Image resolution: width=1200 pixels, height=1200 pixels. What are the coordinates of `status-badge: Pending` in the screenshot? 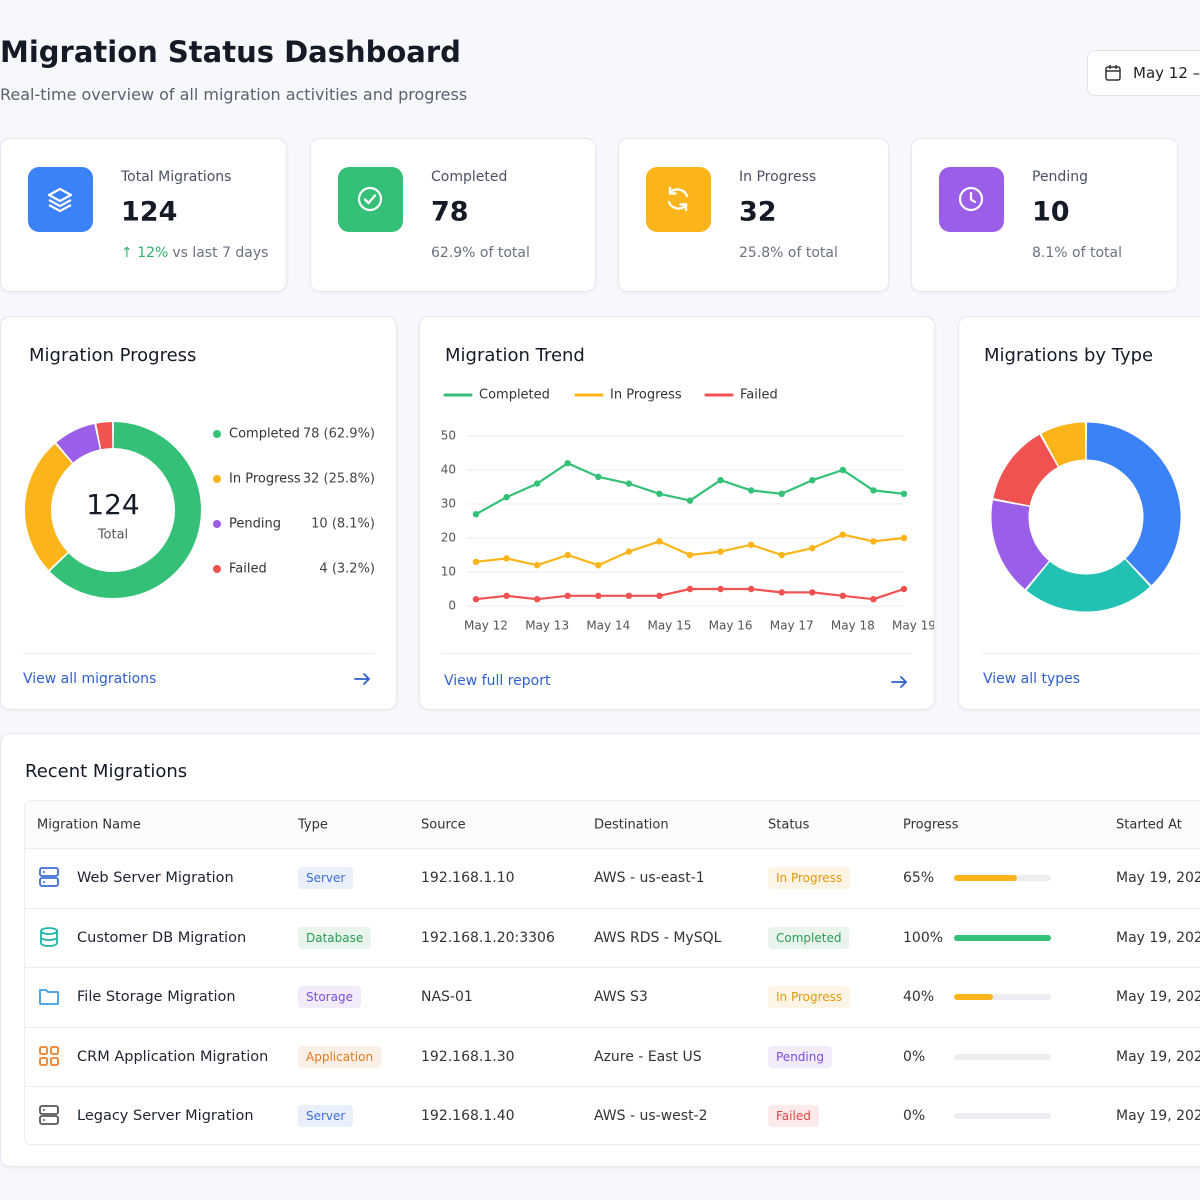 It's located at (800, 1056).